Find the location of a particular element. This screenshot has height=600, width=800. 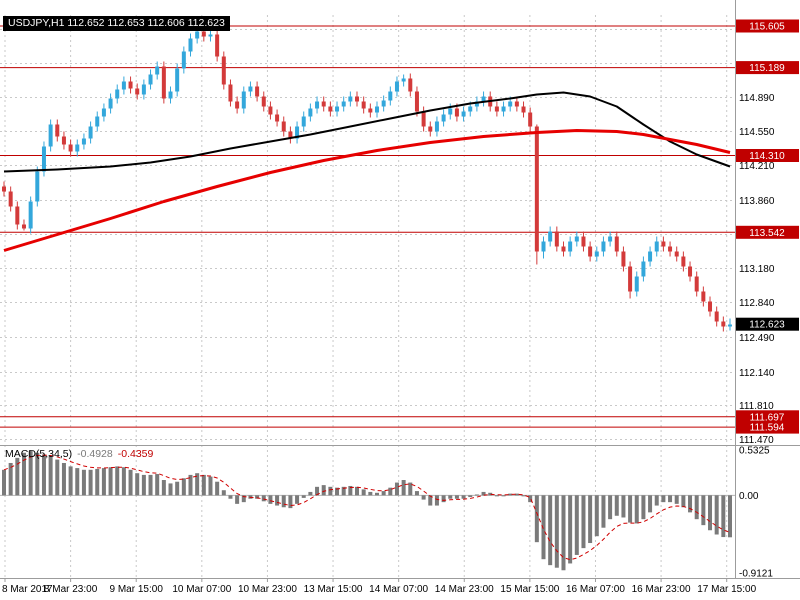

current-price-badge is located at coordinates (767, 324).